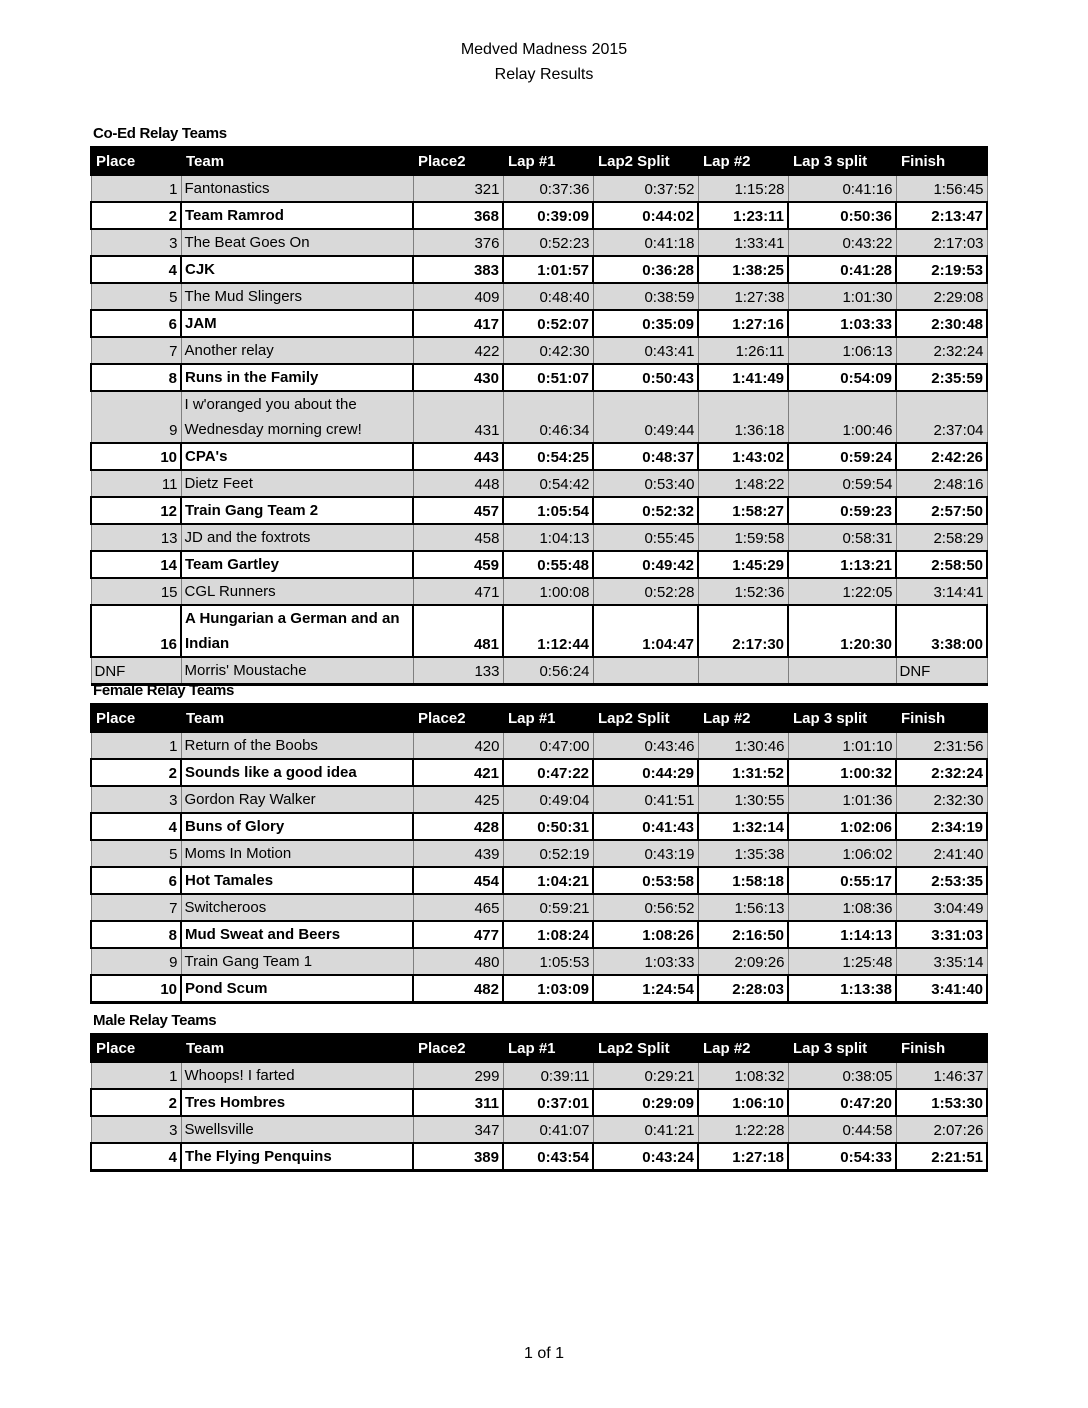 This screenshot has width=1088, height=1408. What do you see at coordinates (941, 1129) in the screenshot?
I see `finish-cell: 2:07:26` at bounding box center [941, 1129].